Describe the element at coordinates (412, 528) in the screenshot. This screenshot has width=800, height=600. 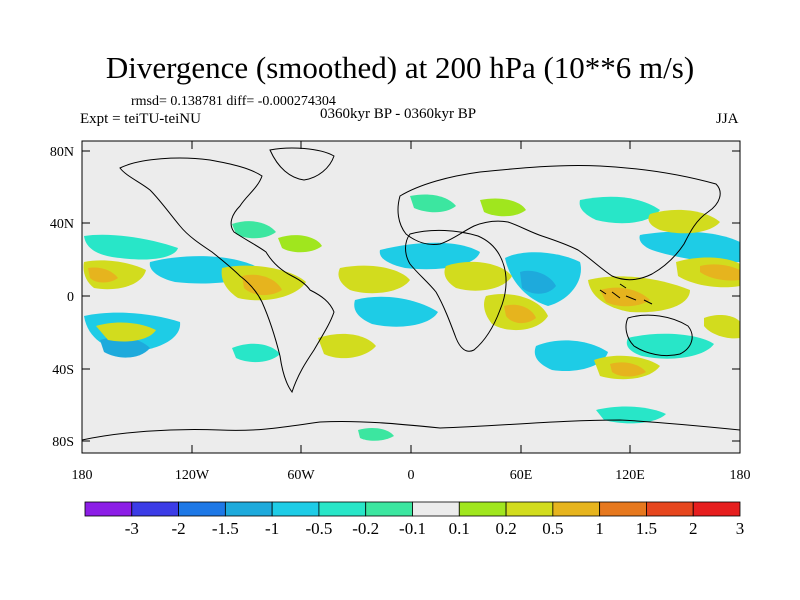
I see `colorbar-label: -0.1` at that location.